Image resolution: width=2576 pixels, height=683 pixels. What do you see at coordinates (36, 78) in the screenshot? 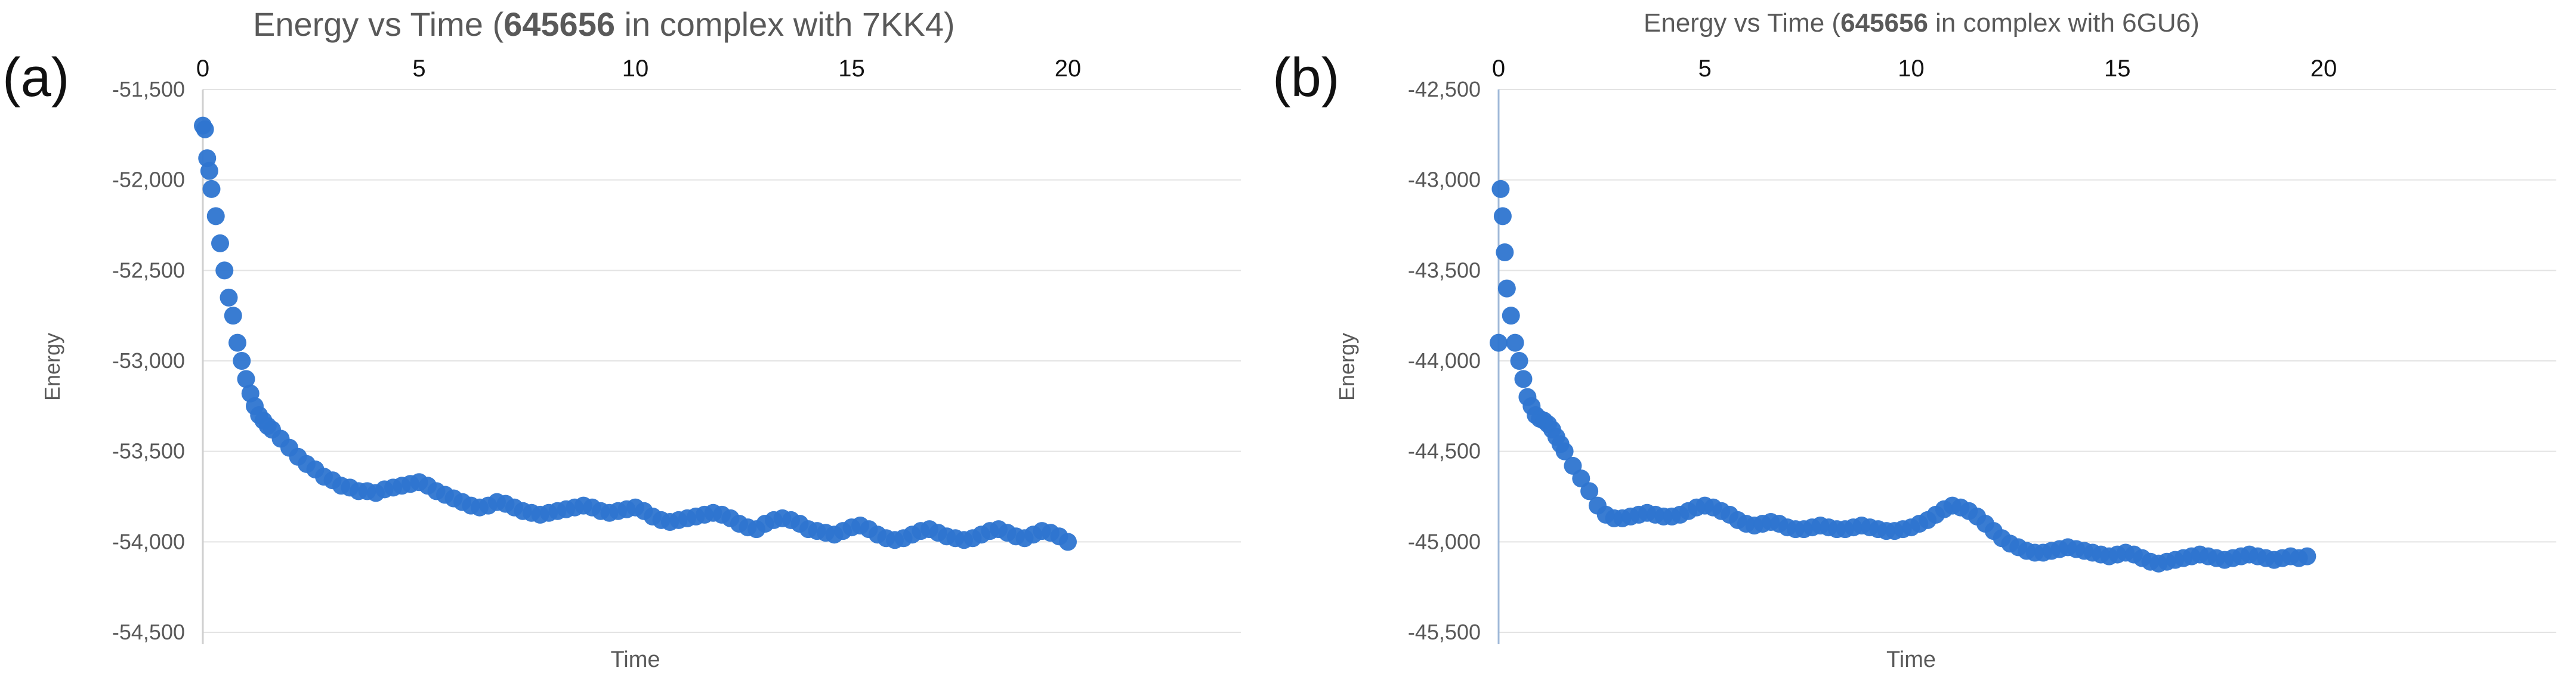
I see `panel-label-a: (a)` at bounding box center [36, 78].